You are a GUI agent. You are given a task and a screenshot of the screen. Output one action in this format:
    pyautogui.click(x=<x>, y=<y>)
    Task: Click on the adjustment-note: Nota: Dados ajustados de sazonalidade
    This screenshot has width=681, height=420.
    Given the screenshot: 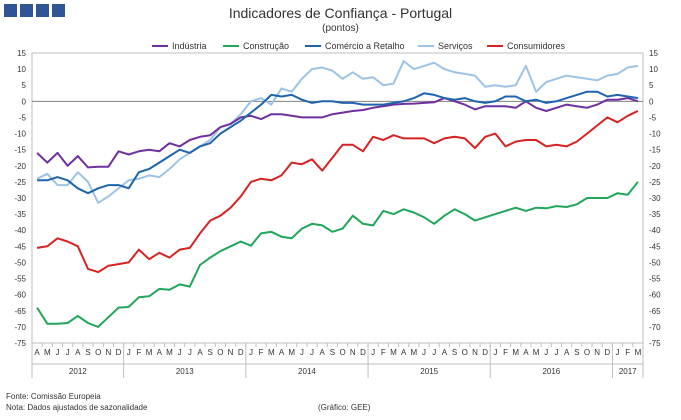 What is the action you would take?
    pyautogui.click(x=77, y=407)
    